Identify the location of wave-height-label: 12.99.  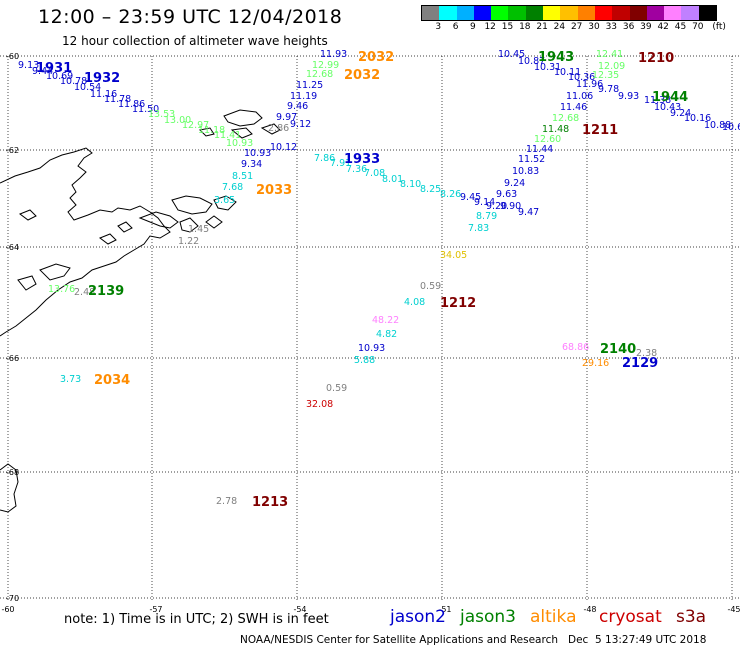
(325, 65).